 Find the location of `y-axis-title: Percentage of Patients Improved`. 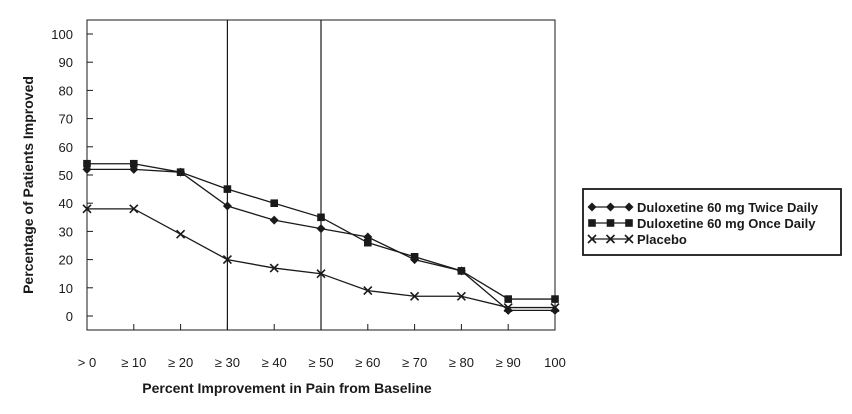

y-axis-title: Percentage of Patients Improved is located at coordinates (28, 185).